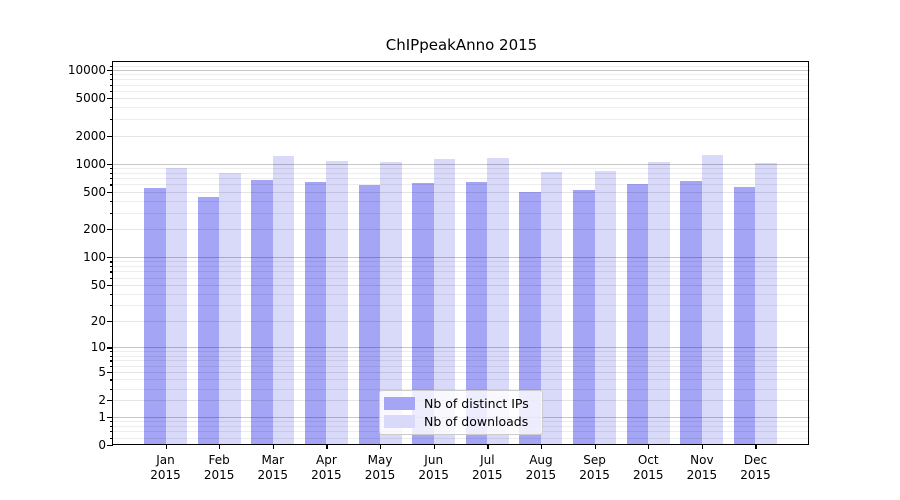  Describe the element at coordinates (399, 421) in the screenshot. I see `legend-swatch-downloads` at that location.